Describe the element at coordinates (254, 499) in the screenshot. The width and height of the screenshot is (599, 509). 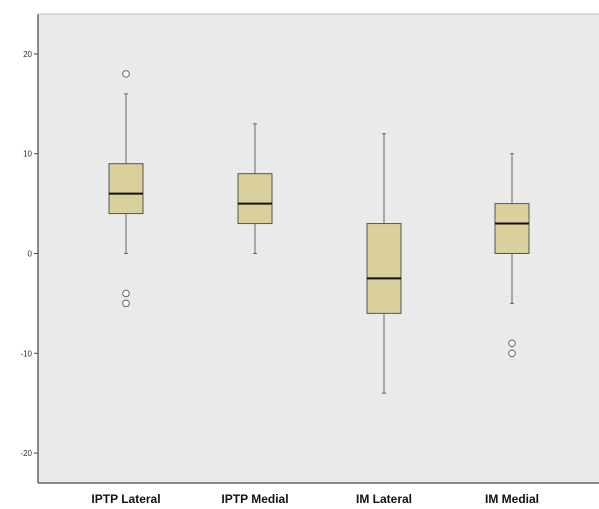
I see `category-label: IPTP Medial` at that location.